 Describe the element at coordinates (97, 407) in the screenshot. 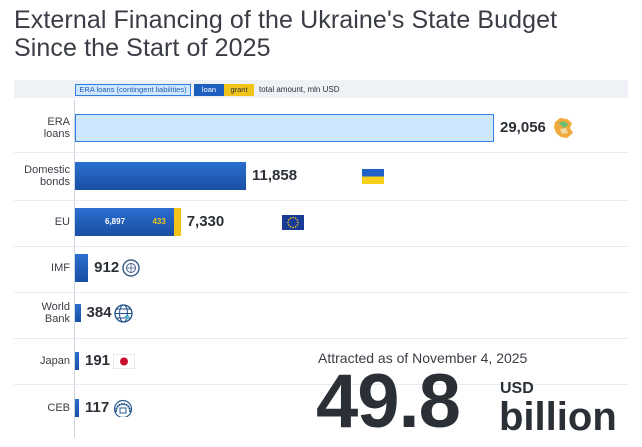

I see `bar-total-label: 117` at that location.